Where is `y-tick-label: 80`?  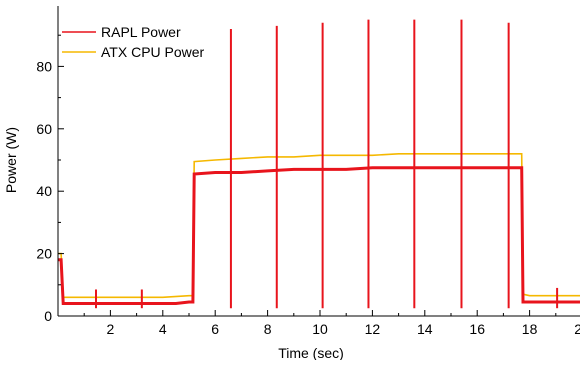 y-tick-label: 80 is located at coordinates (44, 66).